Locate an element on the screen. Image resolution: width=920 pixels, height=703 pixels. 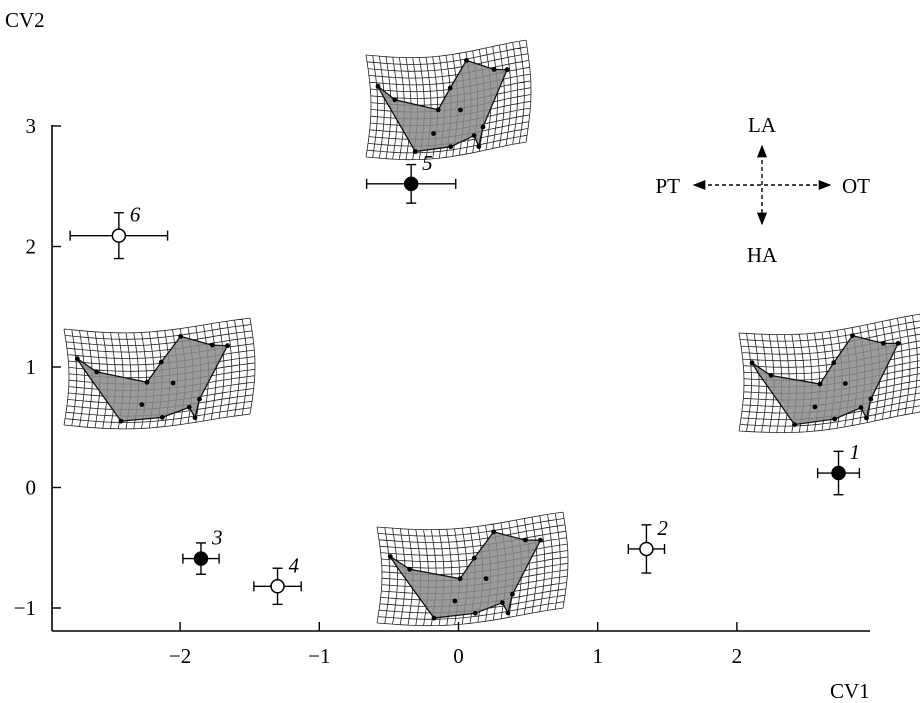
point-5: 5 is located at coordinates (411, 177).